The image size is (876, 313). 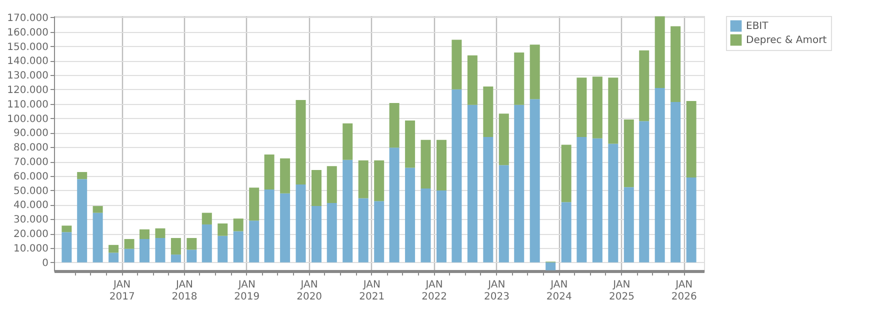 I want to click on x-tick-label: JAN 2023, so click(x=497, y=291).